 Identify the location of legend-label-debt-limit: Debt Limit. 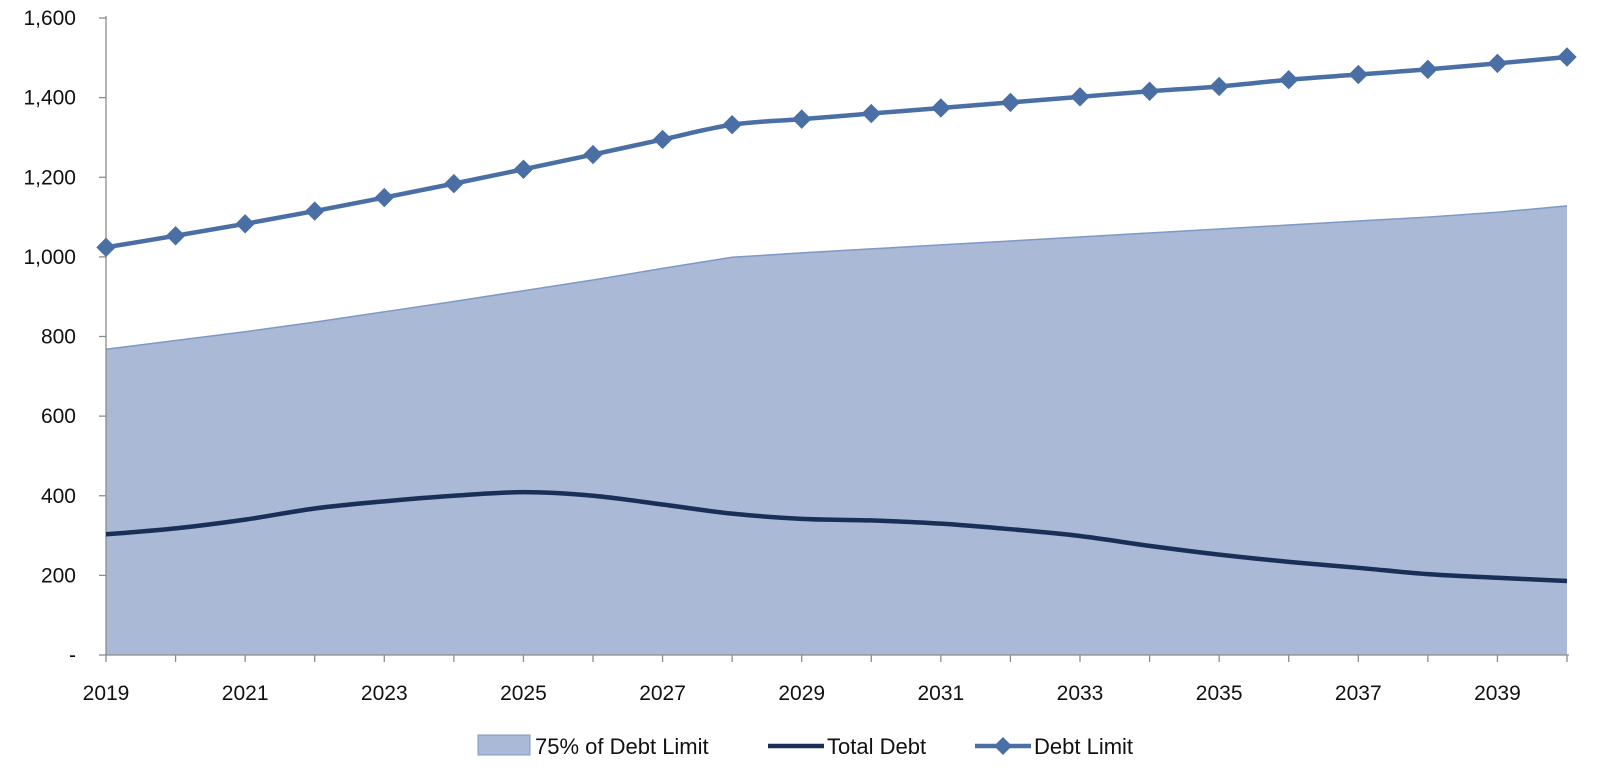
(1083, 746).